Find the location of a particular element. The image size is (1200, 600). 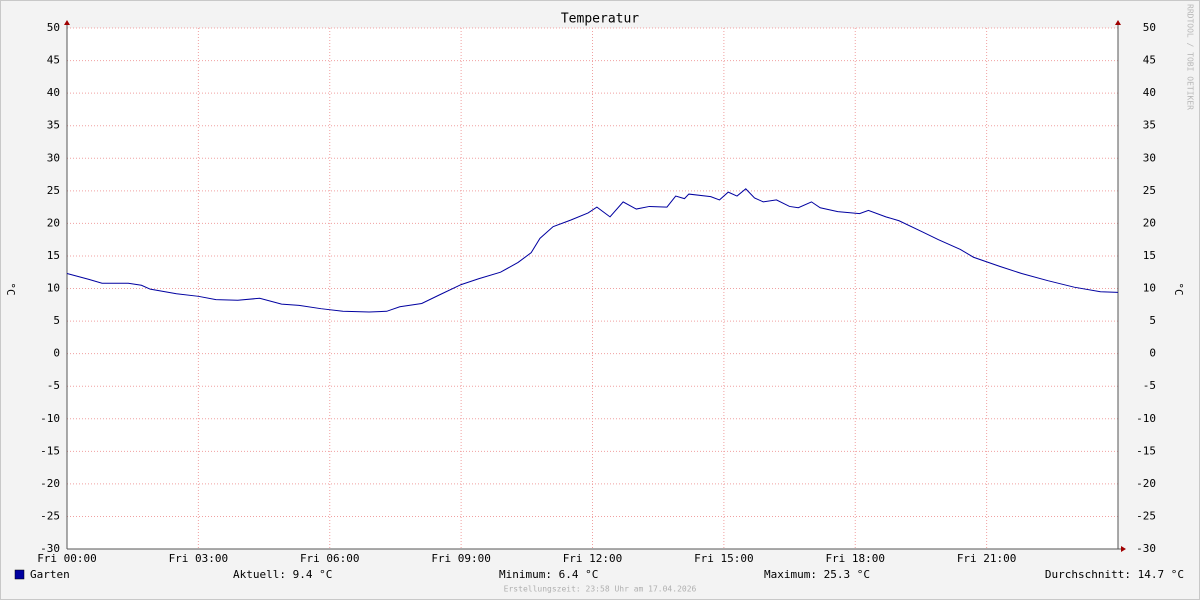

y-tick-label: 50 is located at coordinates (53, 27).